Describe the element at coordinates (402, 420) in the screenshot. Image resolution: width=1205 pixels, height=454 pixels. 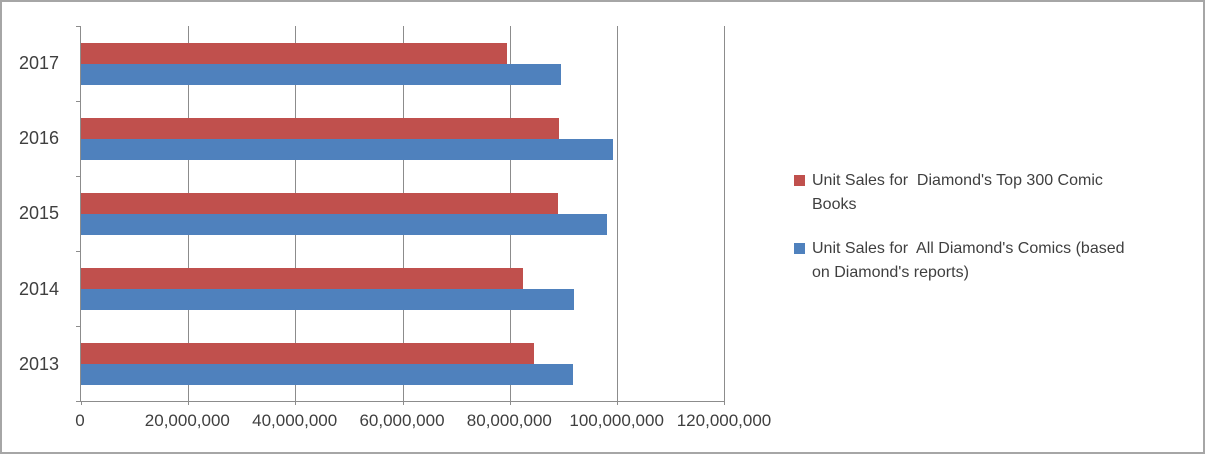
I see `x-axis-label: 60,000,000` at that location.